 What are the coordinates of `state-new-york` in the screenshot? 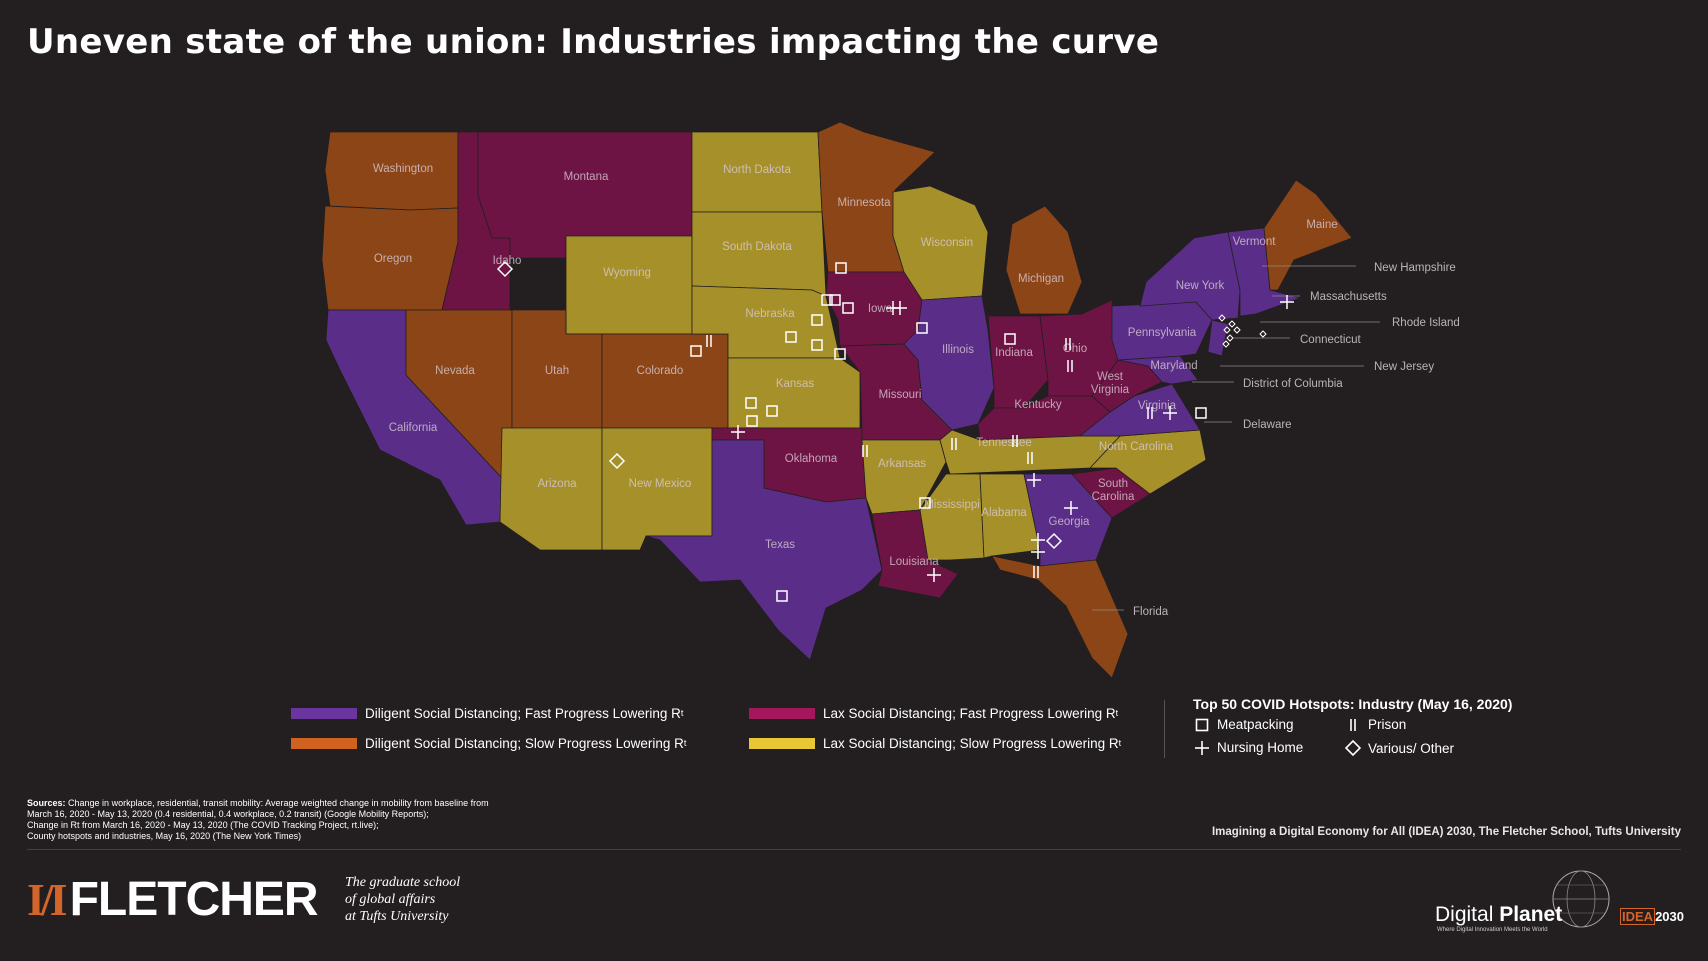 It's located at (1190, 276).